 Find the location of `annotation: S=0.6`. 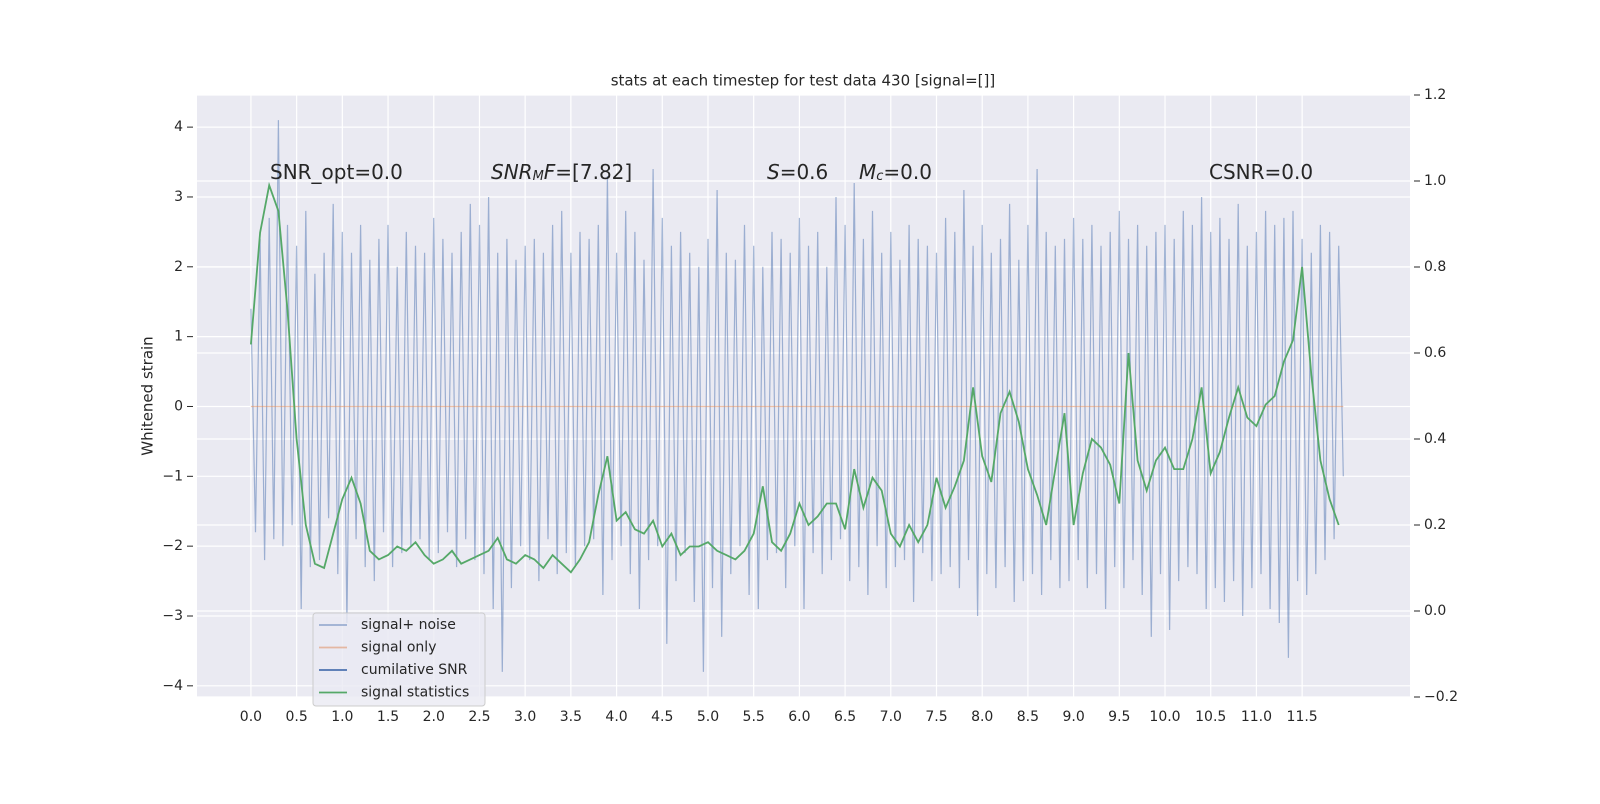

annotation: S=0.6 is located at coordinates (797, 172).